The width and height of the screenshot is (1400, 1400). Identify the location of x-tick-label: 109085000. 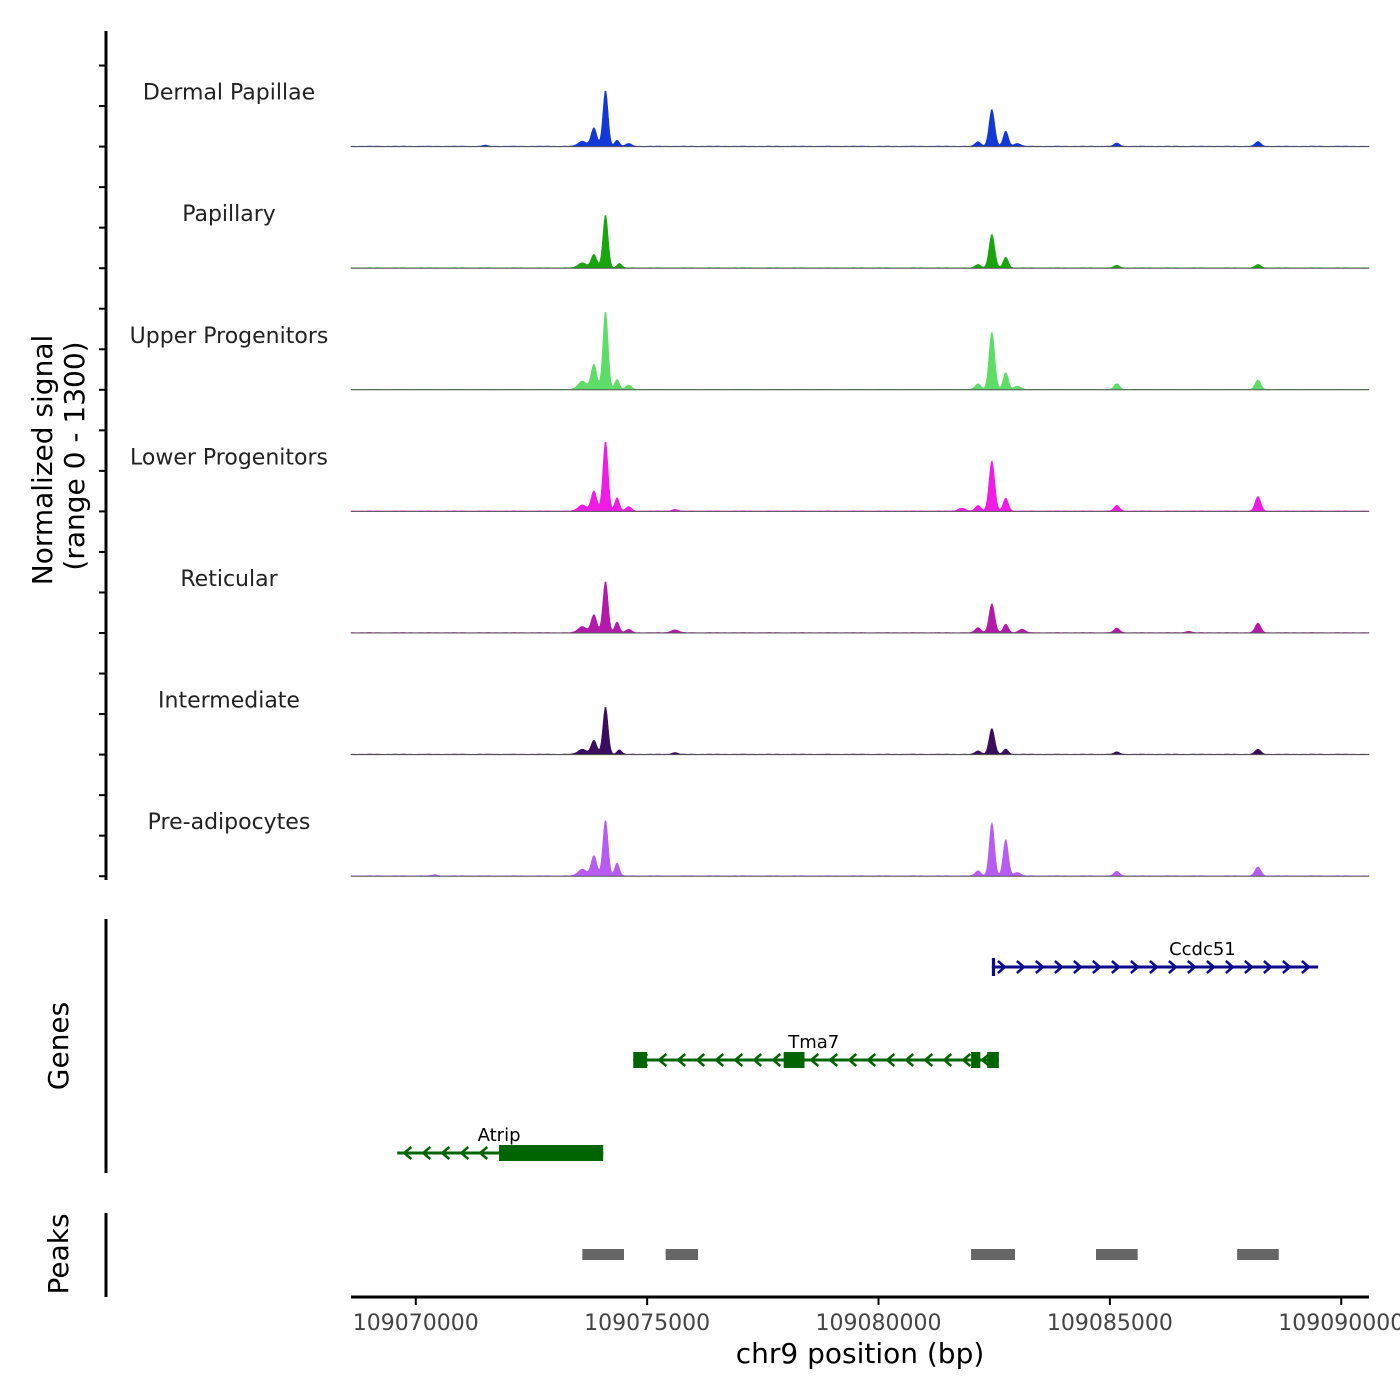
(1110, 1323).